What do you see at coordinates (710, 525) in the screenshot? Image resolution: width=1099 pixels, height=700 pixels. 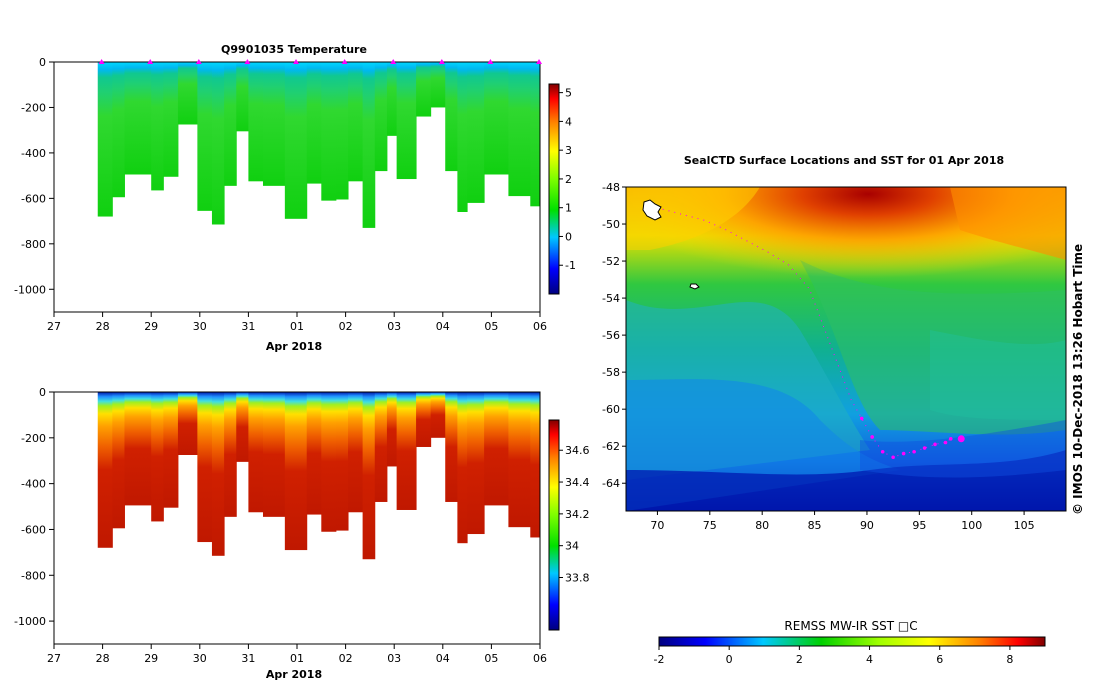 I see `map-x-tick-label: 75` at bounding box center [710, 525].